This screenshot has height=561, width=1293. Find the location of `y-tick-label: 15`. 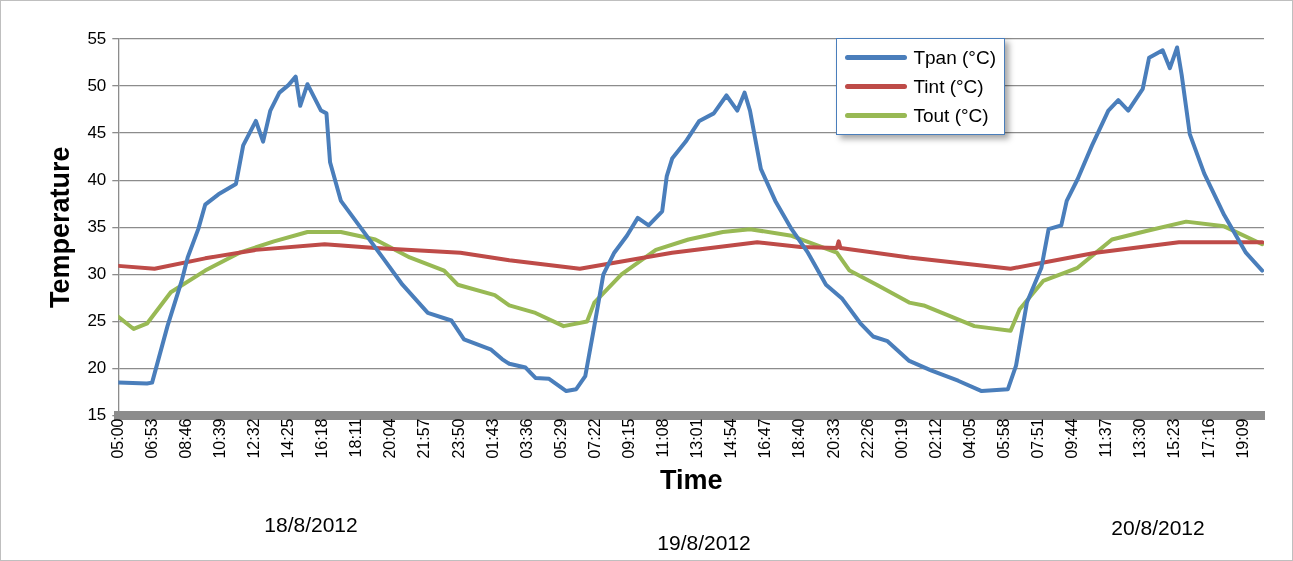

y-tick-label: 15 is located at coordinates (97, 415).